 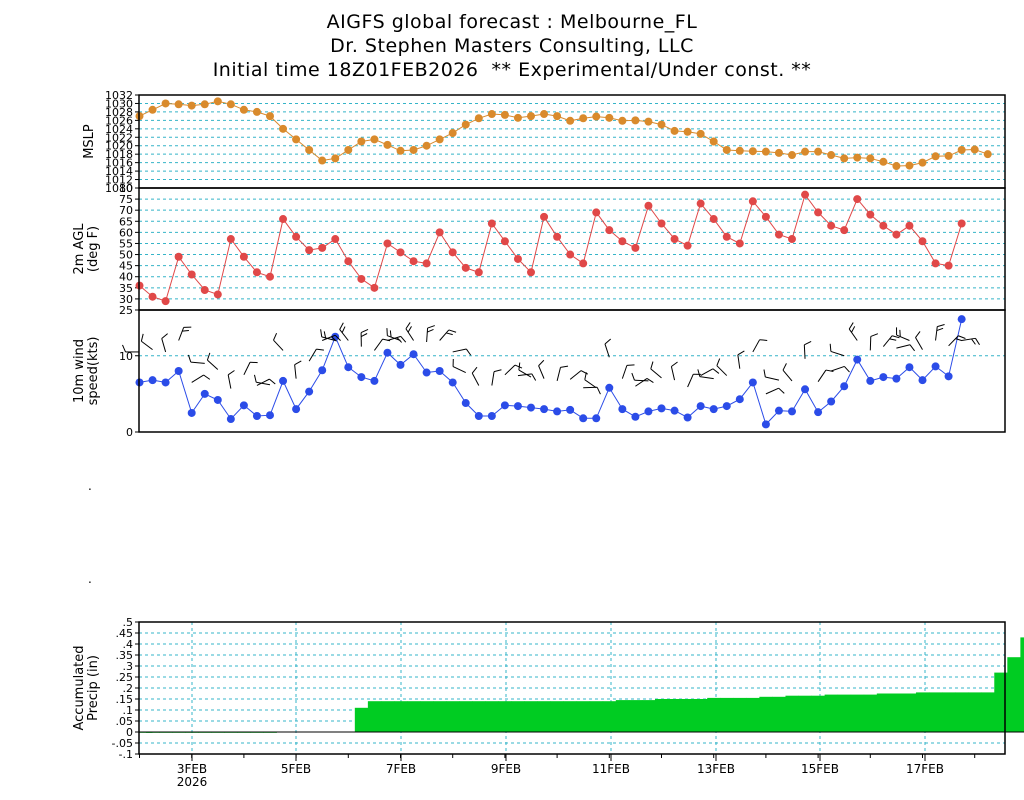 I want to click on y-axis-label: Accumulated, so click(x=79, y=687).